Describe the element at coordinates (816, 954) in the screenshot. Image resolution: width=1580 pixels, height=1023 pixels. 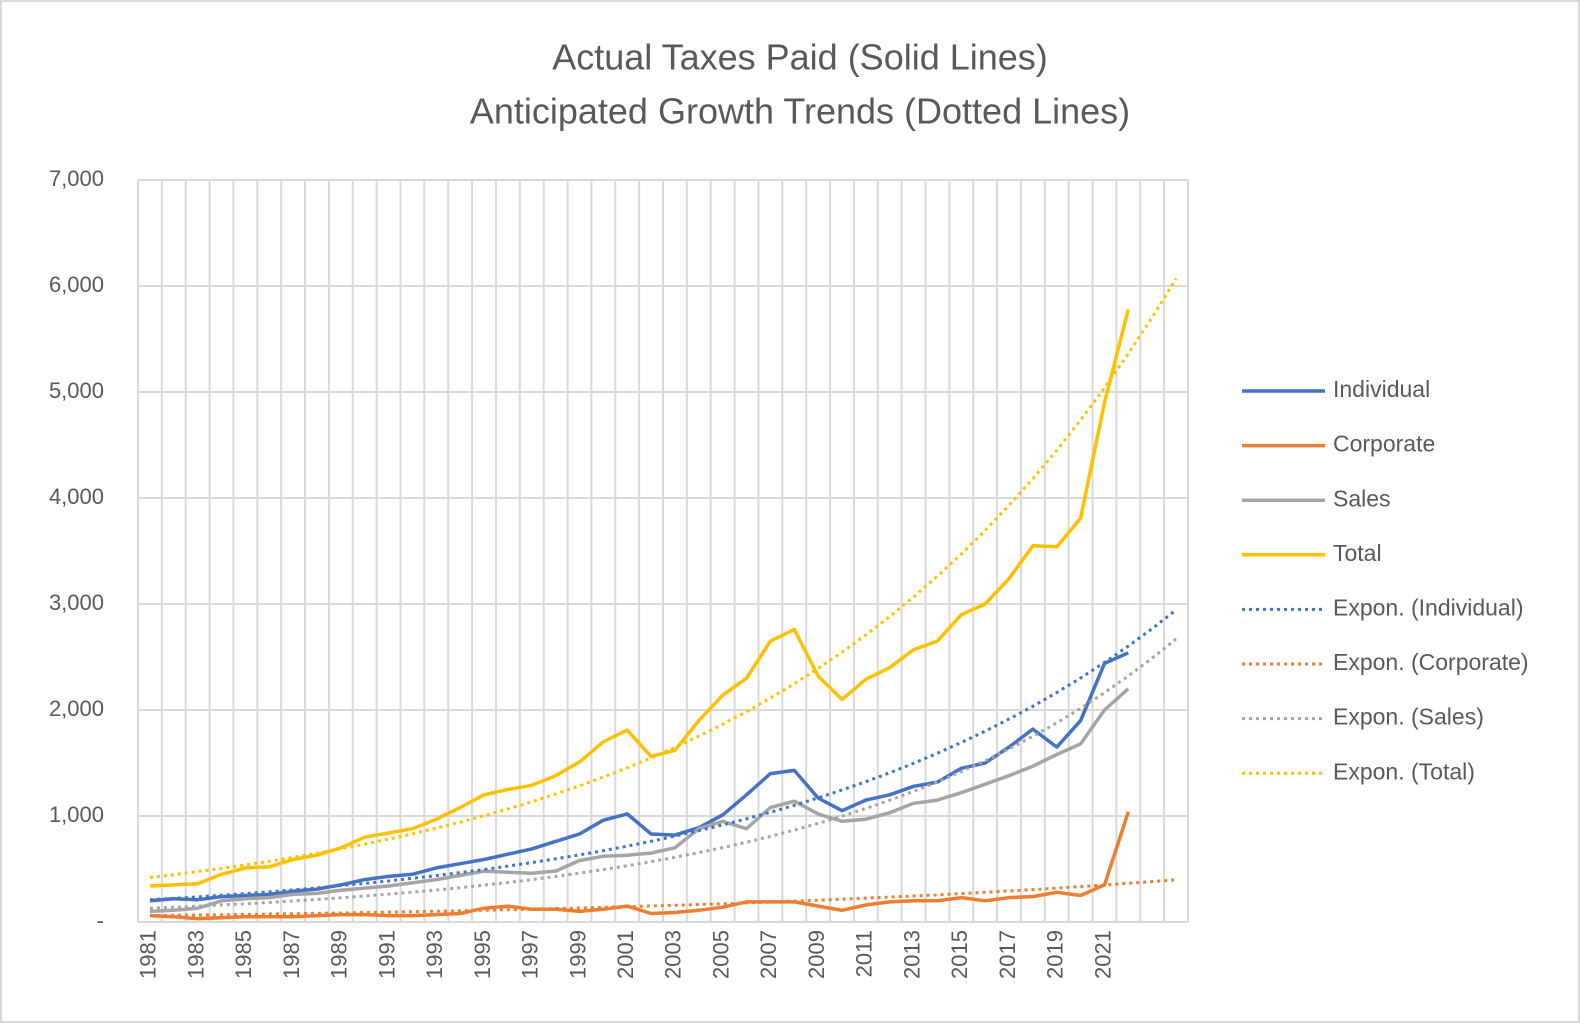
I see `x-tick-label: 2009` at that location.